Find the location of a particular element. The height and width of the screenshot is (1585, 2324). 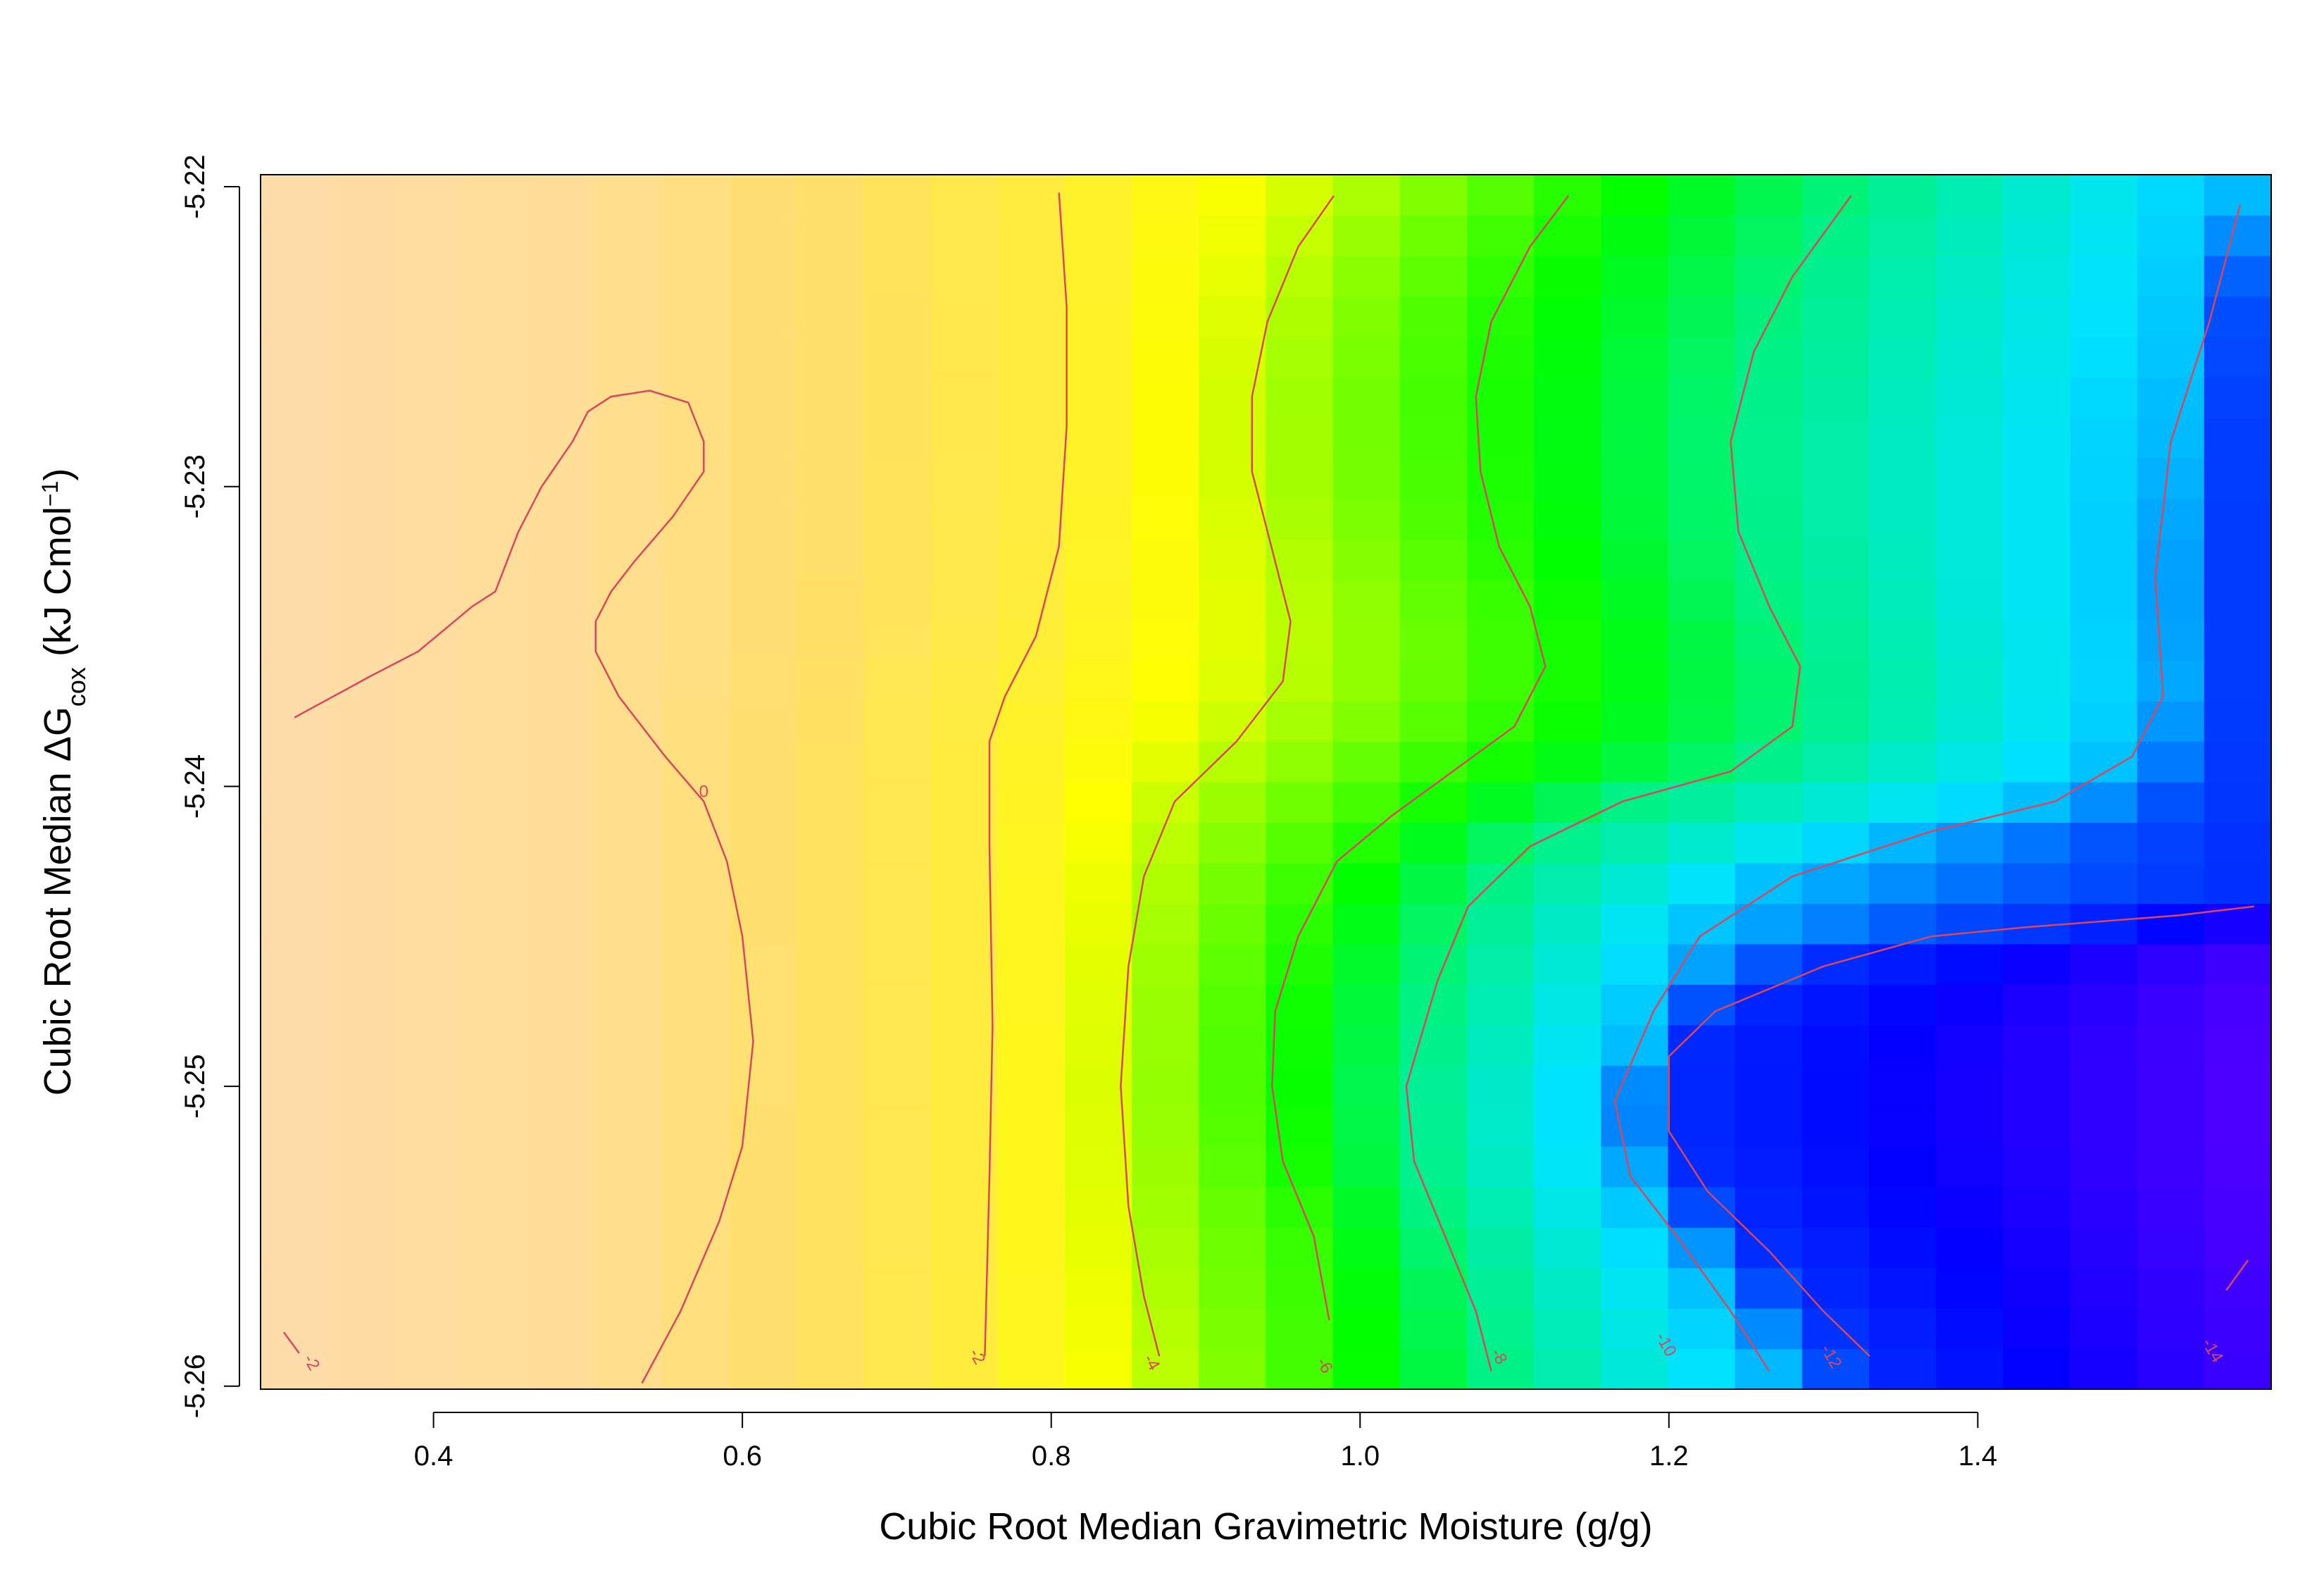

contour-line is located at coordinates (1227, 776).